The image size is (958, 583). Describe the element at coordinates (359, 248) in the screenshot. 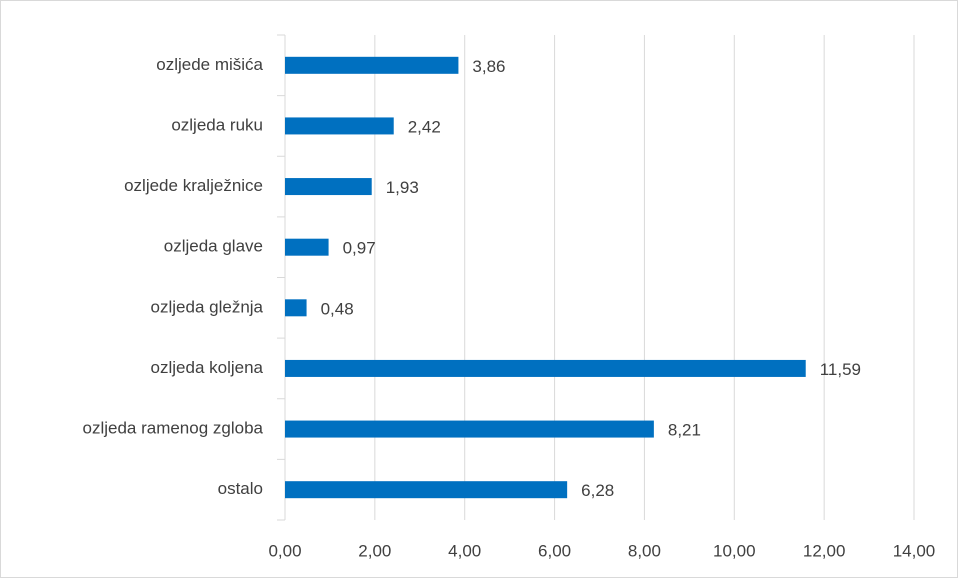

I see `value-label: 0,97` at that location.